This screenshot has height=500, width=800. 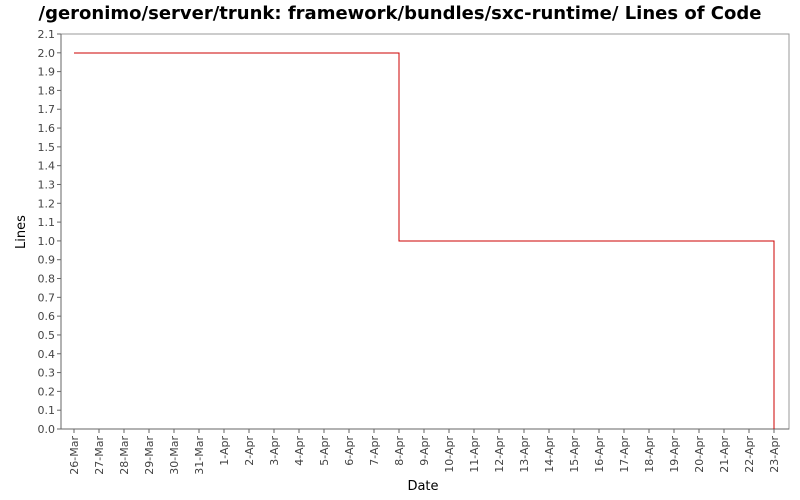 What do you see at coordinates (47, 279) in the screenshot?
I see `y-tick-label: 0.8` at bounding box center [47, 279].